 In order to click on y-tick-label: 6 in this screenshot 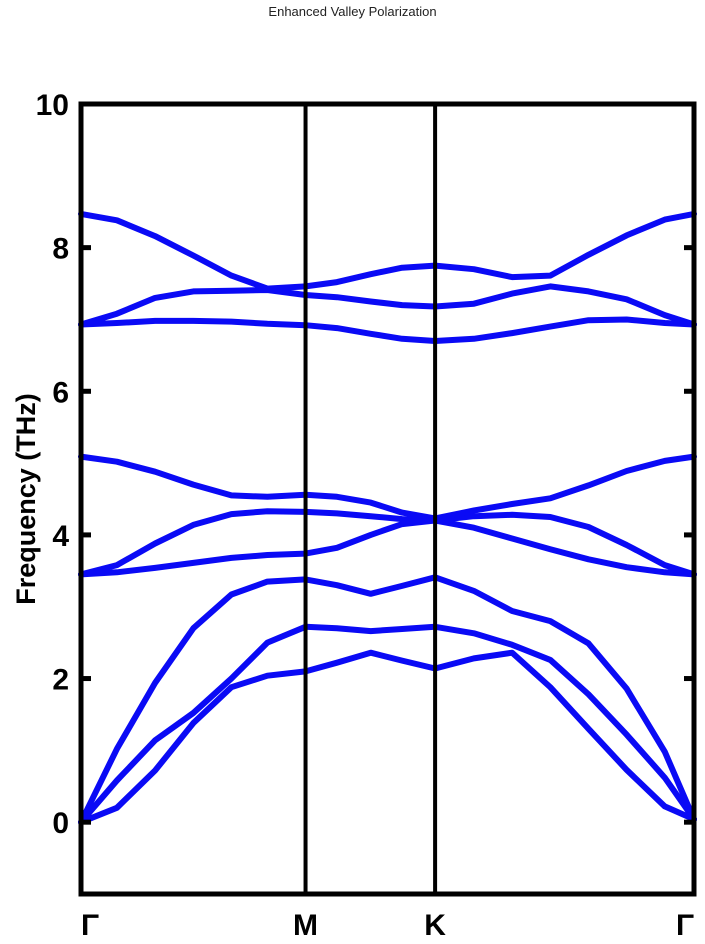, I will do `click(60, 392)`.